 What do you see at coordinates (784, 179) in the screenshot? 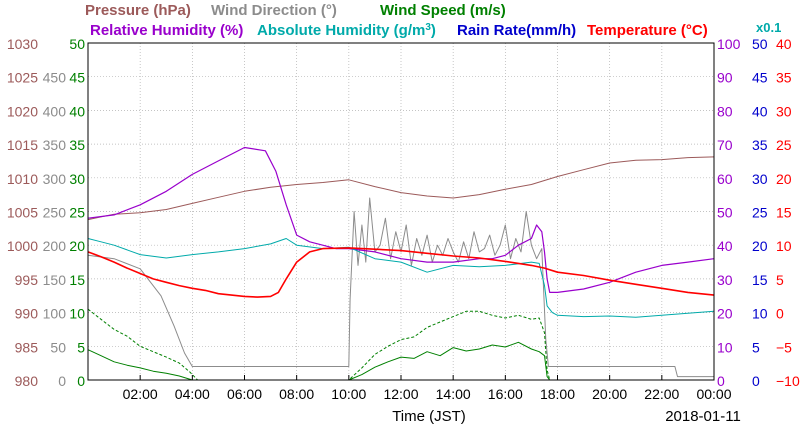
I see `axis-label-temp: 20` at bounding box center [784, 179].